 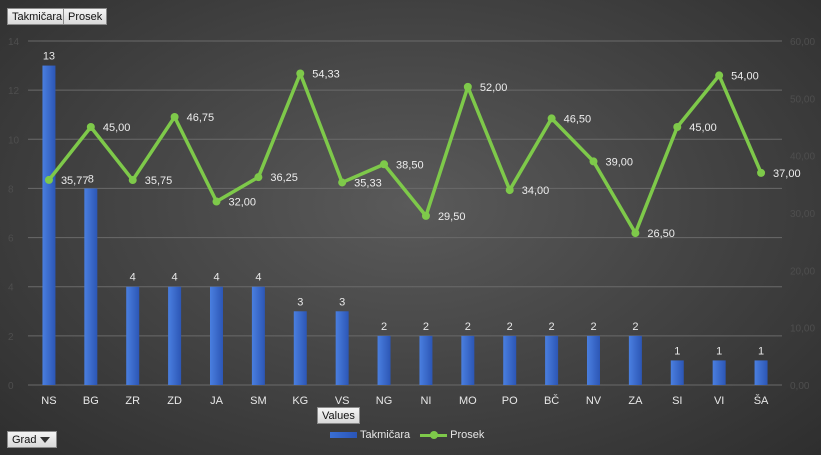 What do you see at coordinates (677, 401) in the screenshot?
I see `x-tick-SI: SI` at bounding box center [677, 401].